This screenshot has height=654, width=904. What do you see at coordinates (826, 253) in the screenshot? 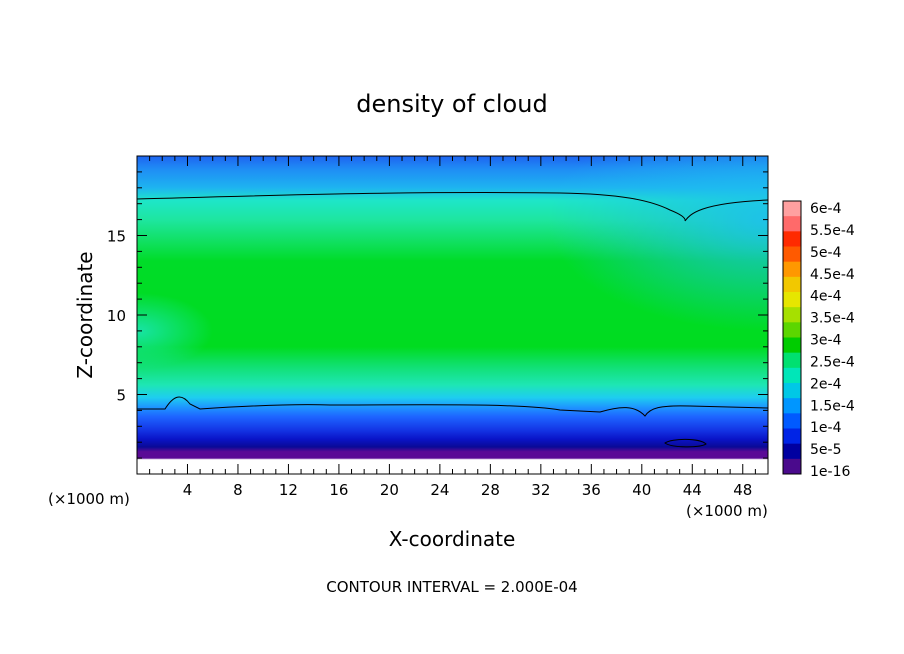
I see `colorbar-label: 5e-4` at bounding box center [826, 253].